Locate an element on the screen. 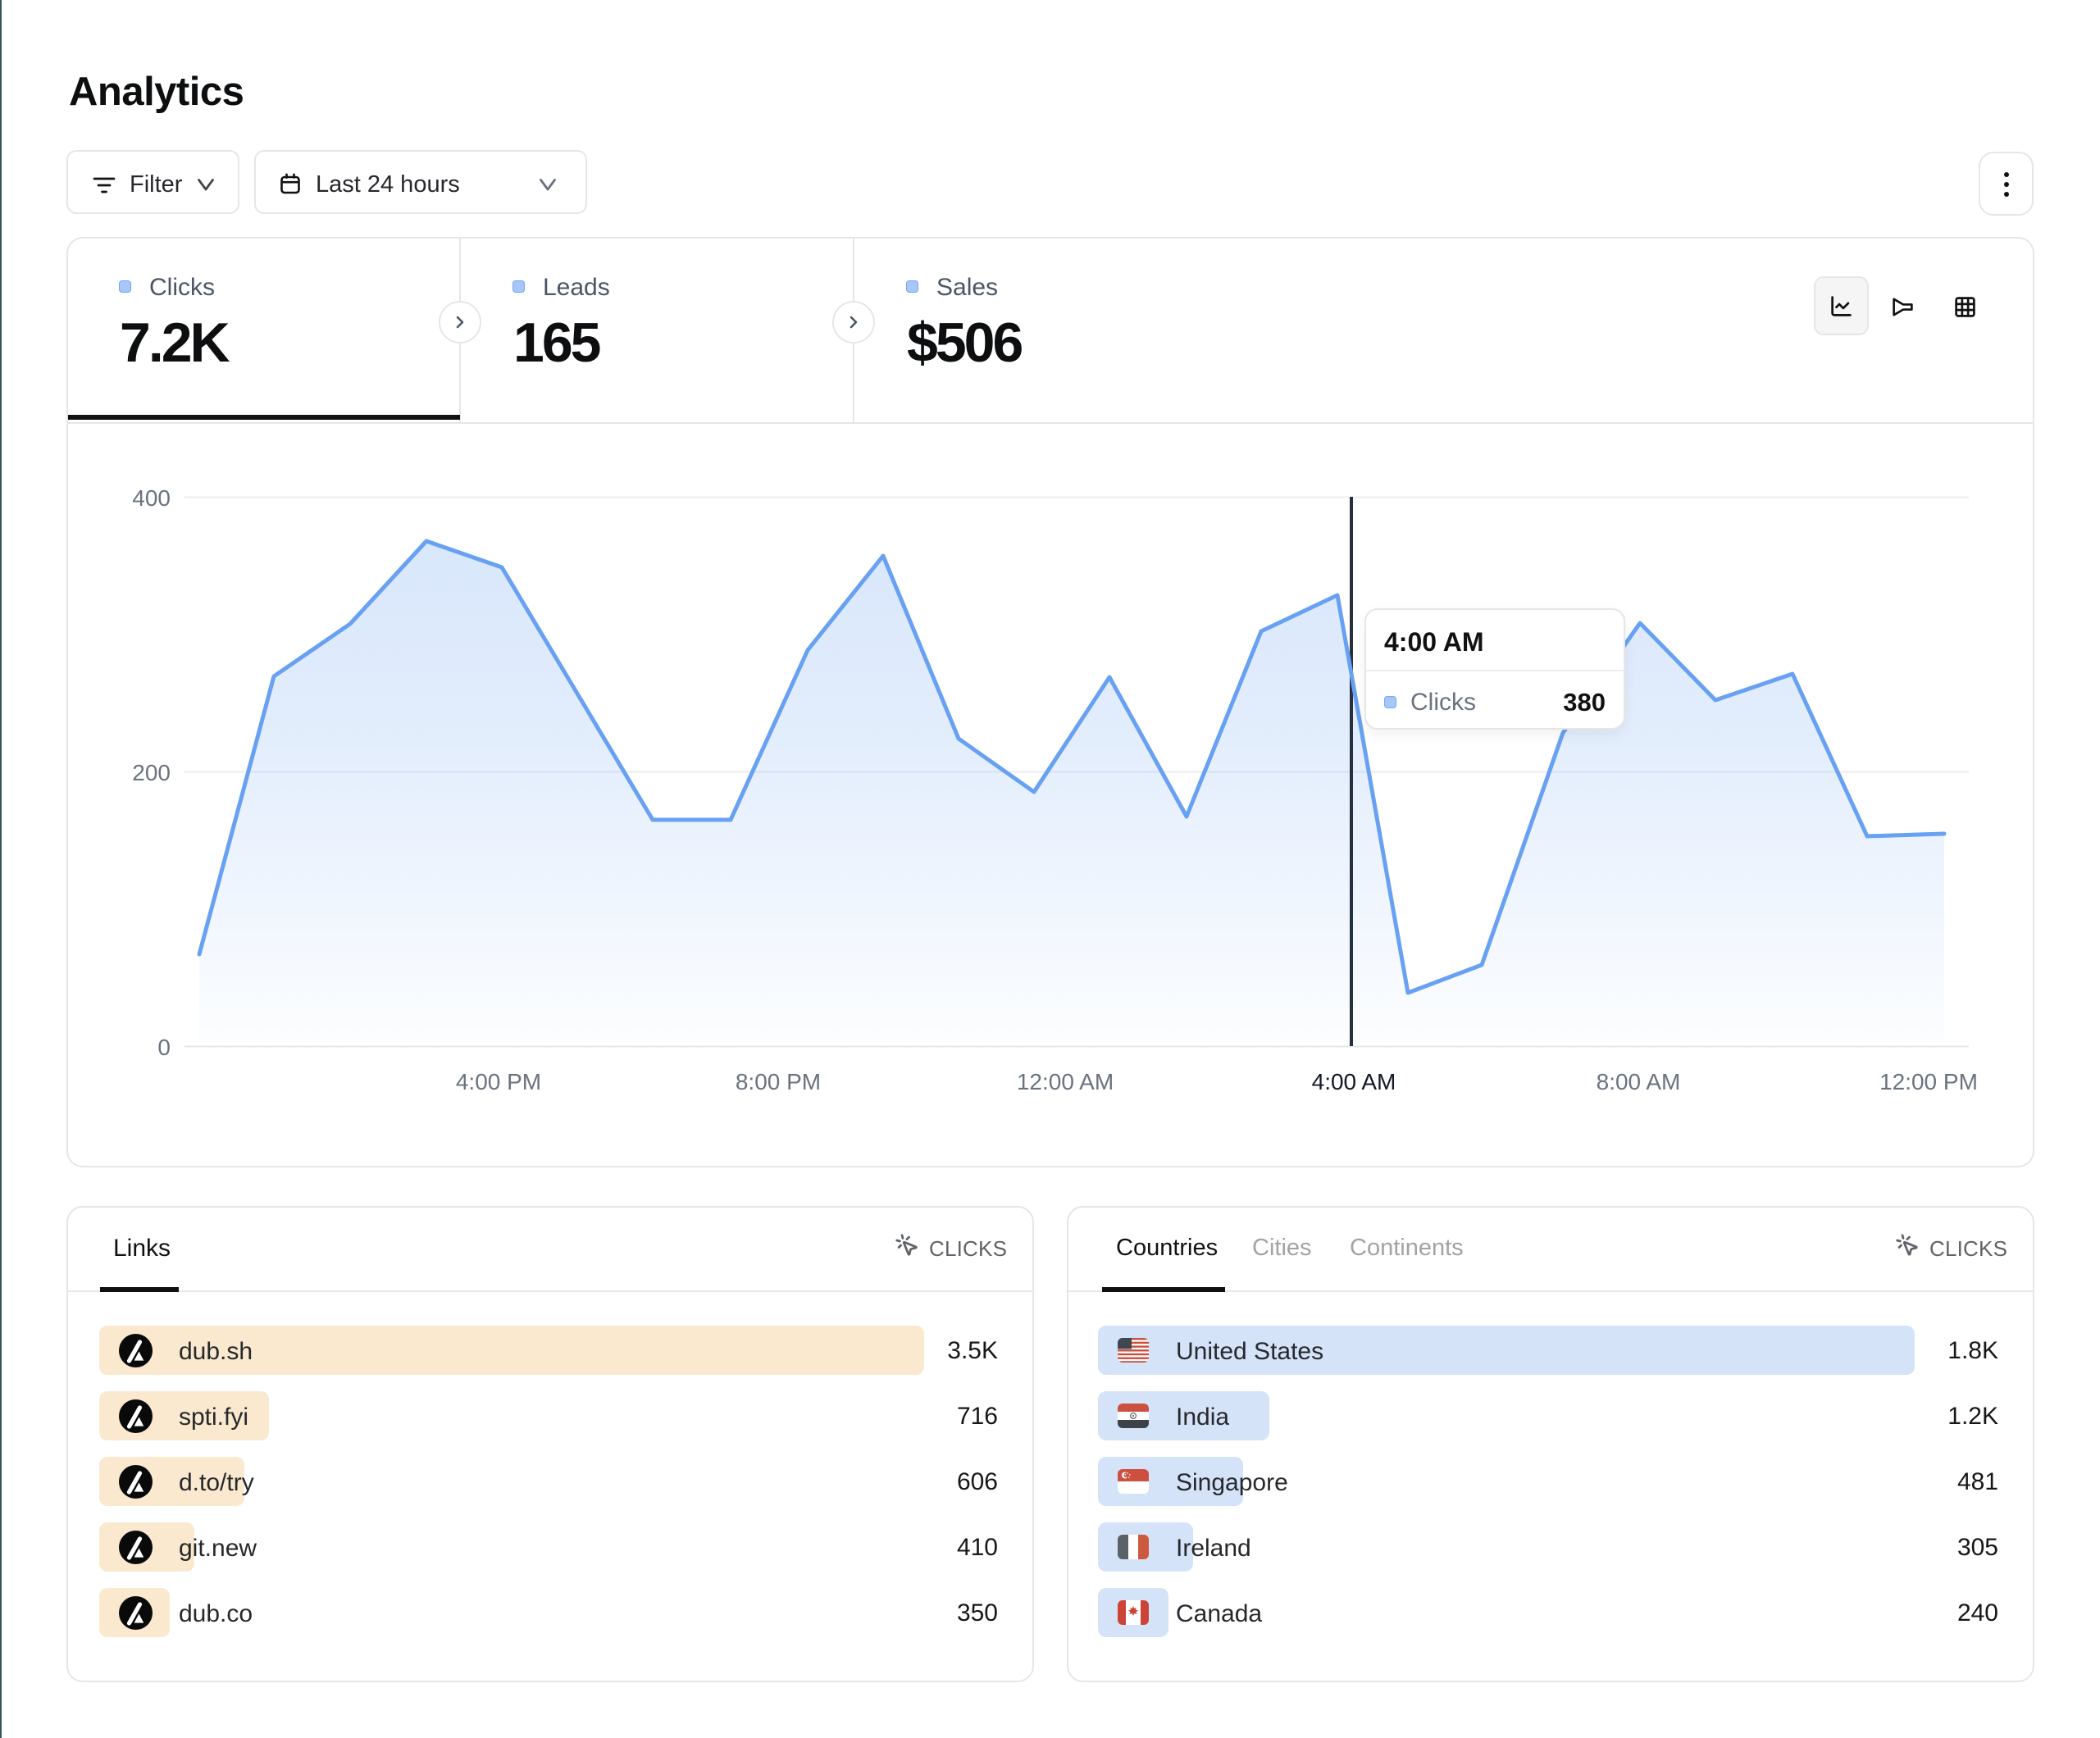  svg-text: 12:00 PM is located at coordinates (1928, 1081).